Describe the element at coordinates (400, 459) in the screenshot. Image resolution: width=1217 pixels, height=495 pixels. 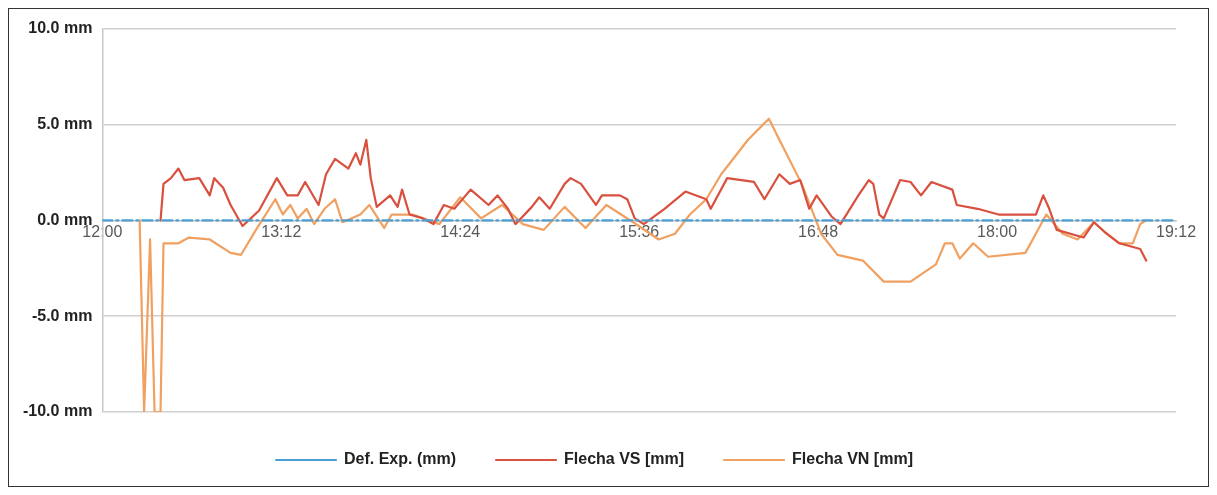
I see `legend-label: Def. Exp. (mm)` at that location.